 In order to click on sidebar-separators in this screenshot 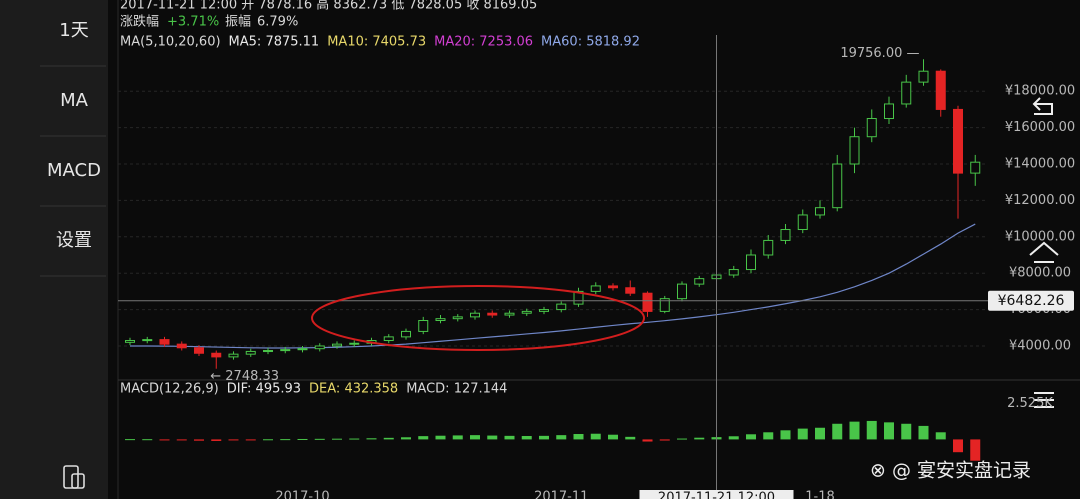, I will do `click(73, 171)`.